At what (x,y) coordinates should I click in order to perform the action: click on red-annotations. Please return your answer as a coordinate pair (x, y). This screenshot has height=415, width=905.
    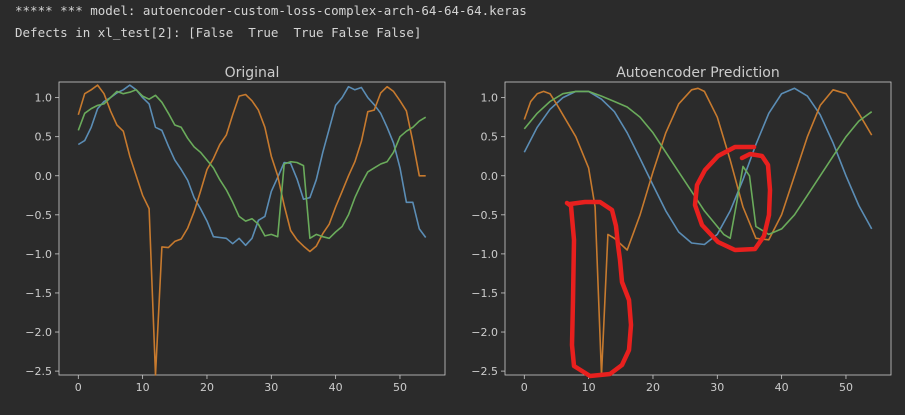
    Looking at the image, I should click on (668, 261).